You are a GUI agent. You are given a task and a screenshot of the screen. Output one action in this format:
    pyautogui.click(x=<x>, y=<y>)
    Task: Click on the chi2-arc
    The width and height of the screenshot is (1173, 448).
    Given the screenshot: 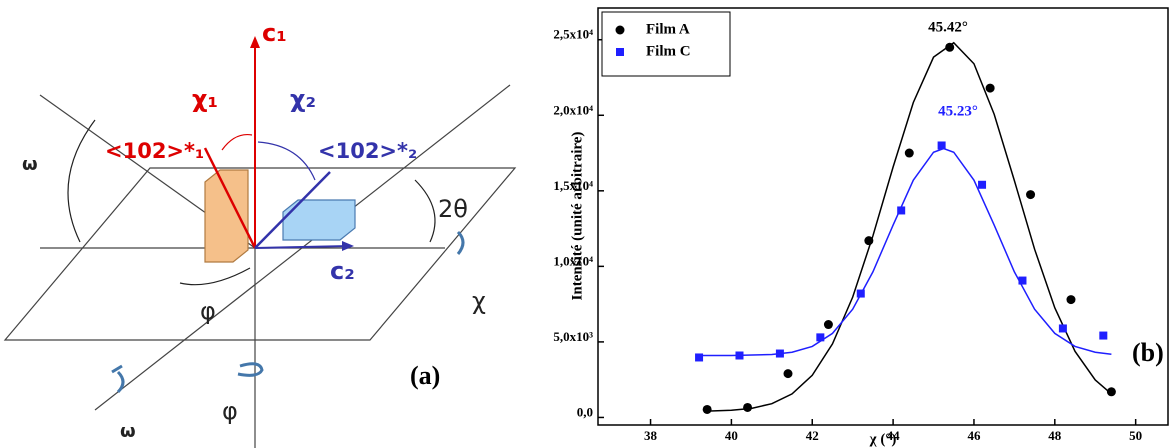 What is the action you would take?
    pyautogui.click(x=286, y=161)
    